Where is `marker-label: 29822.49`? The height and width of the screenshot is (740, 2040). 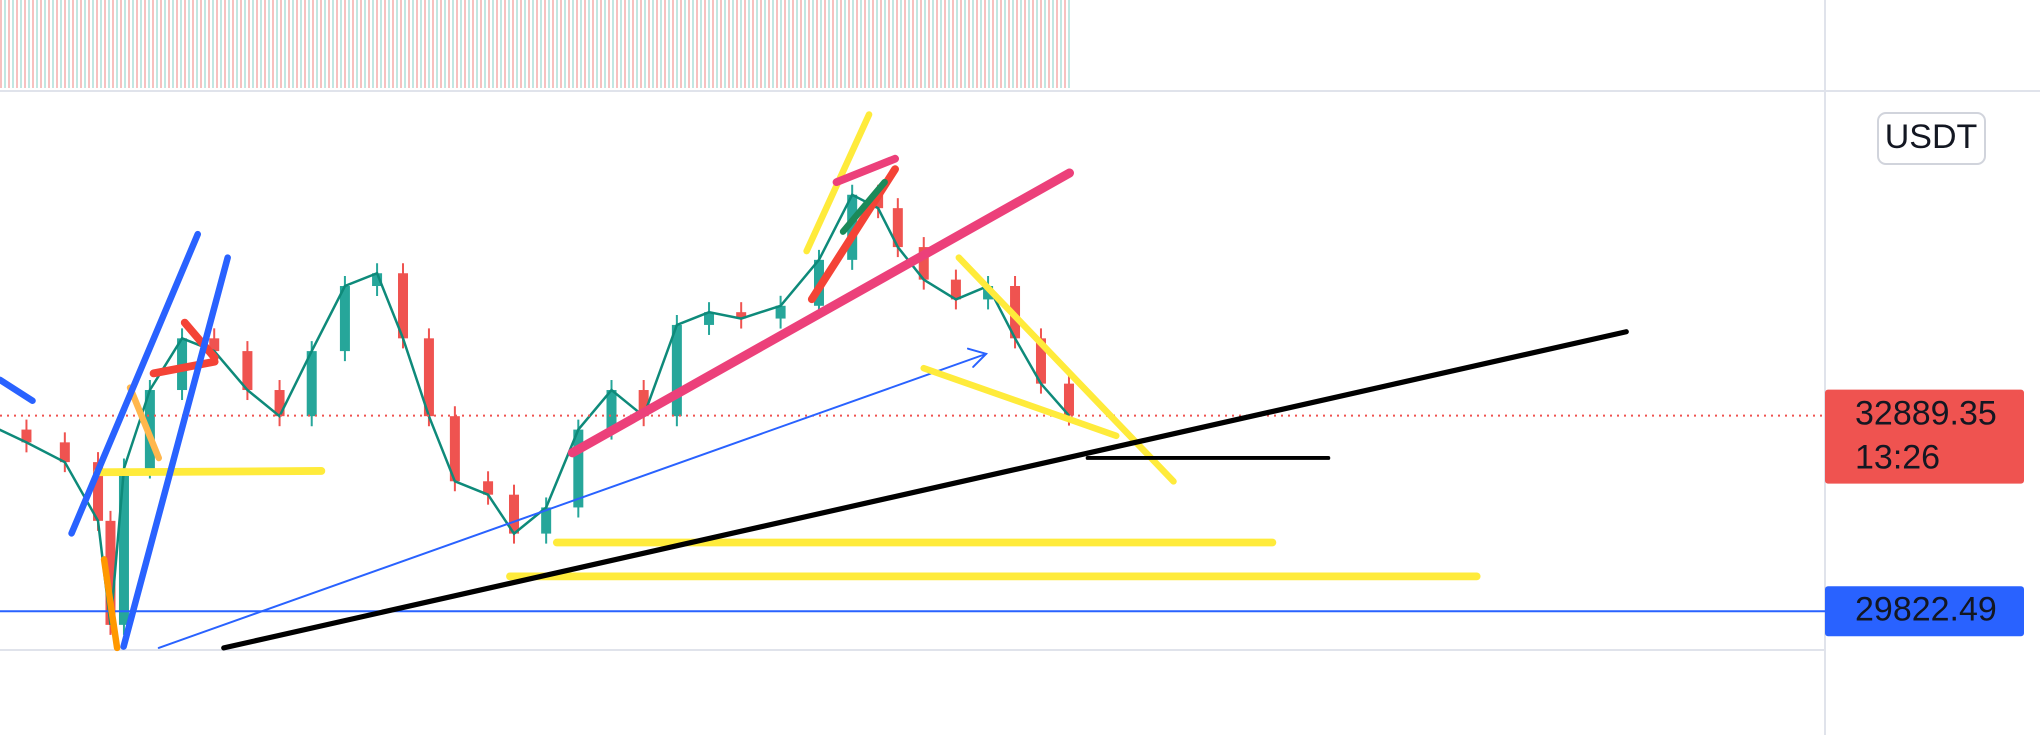
marker-label: 29822.49 is located at coordinates (1926, 609).